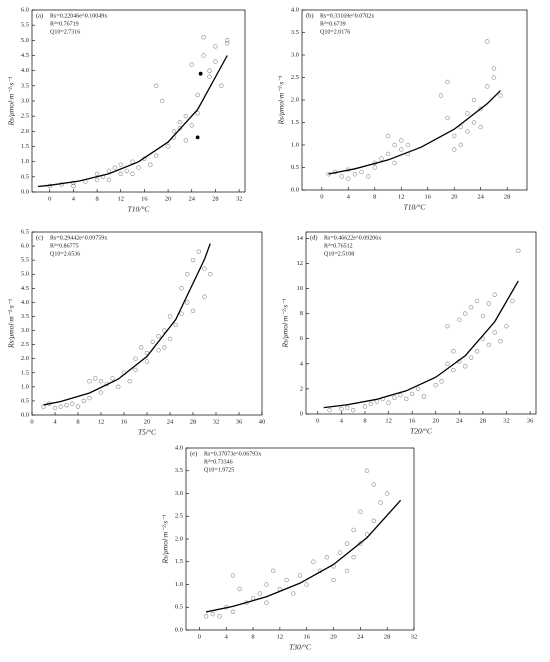 The height and width of the screenshot is (662, 550). What do you see at coordinates (25, 330) in the screenshot?
I see `y-tick-label: 3.0` at bounding box center [25, 330].